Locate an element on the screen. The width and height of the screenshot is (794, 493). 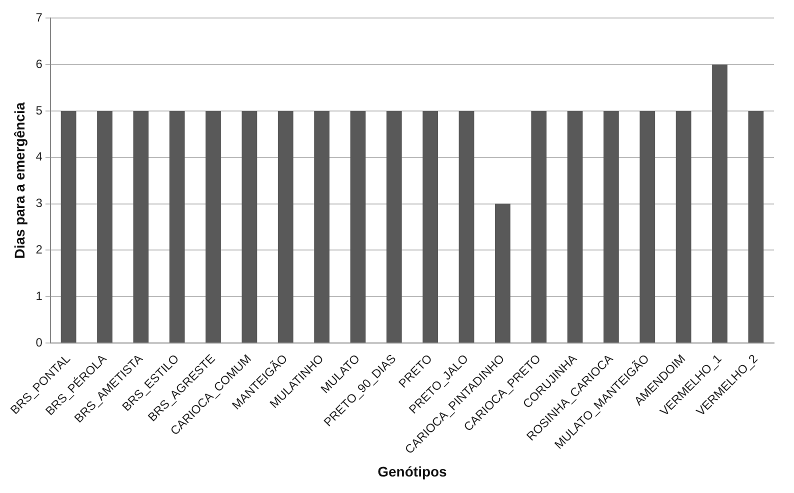
y-tick-label: 2 is located at coordinates (39, 249).